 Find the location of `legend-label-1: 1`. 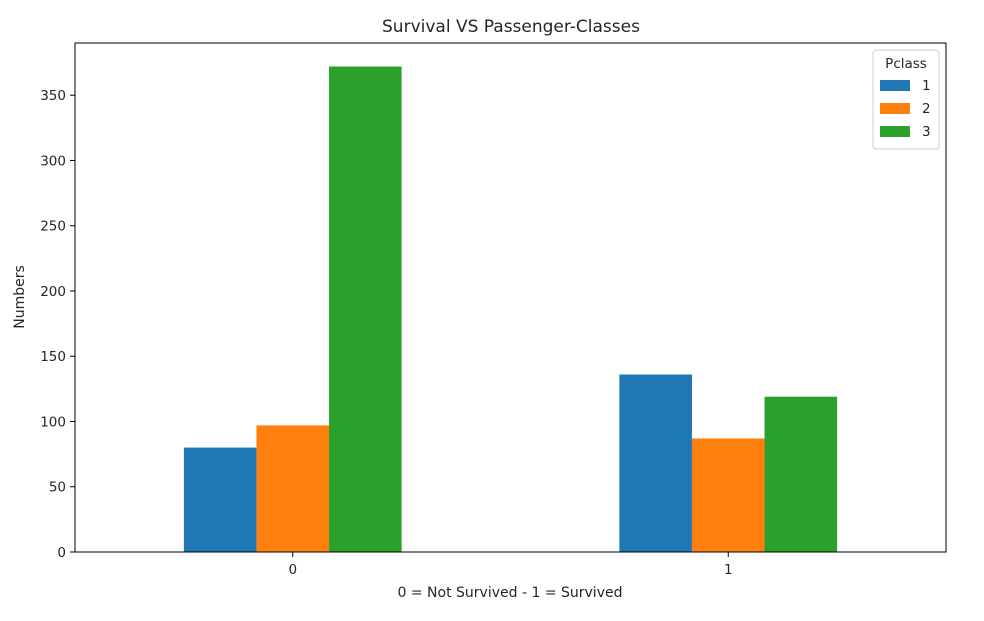

legend-label-1: 1 is located at coordinates (926, 86).